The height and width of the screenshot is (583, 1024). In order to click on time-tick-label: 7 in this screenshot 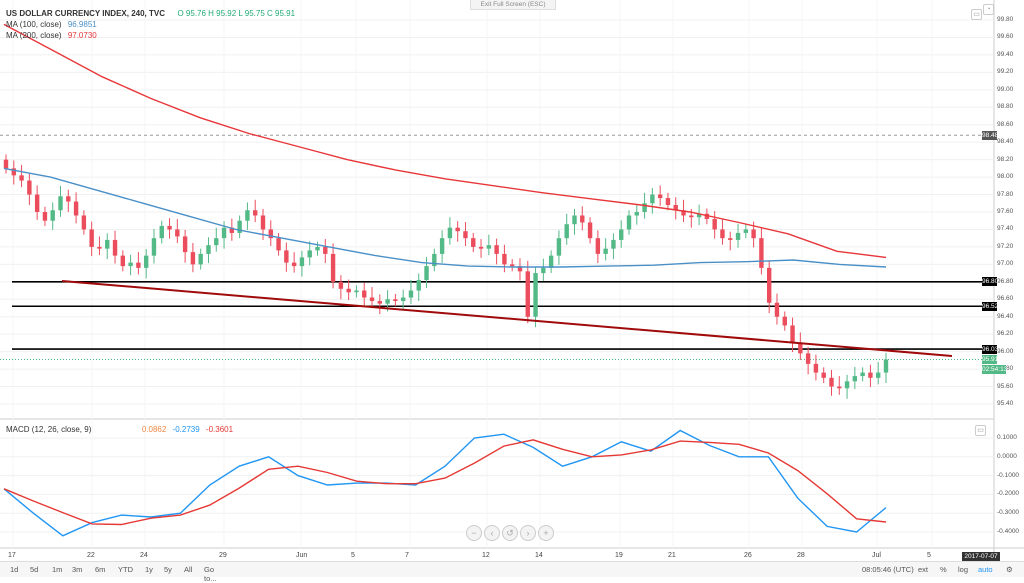, I will do `click(407, 555)`.